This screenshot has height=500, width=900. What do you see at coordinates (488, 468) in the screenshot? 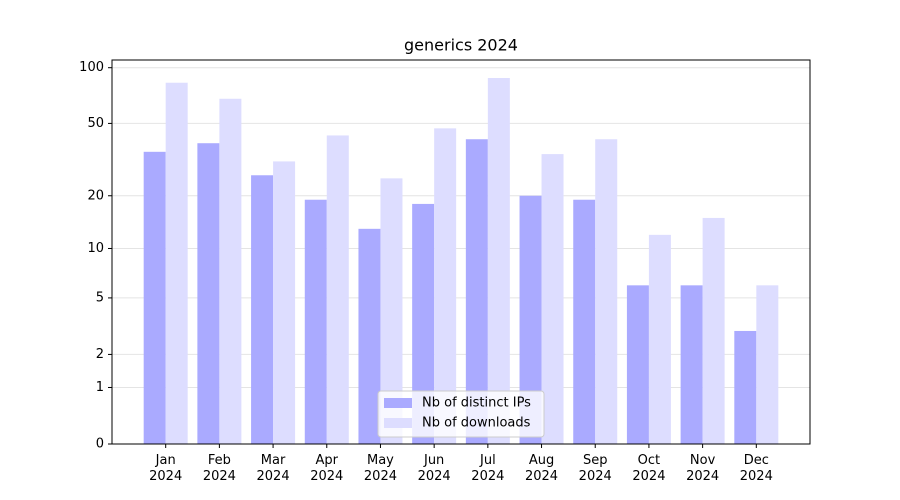
I see `x-tick-label: Jul 2024` at bounding box center [488, 468].